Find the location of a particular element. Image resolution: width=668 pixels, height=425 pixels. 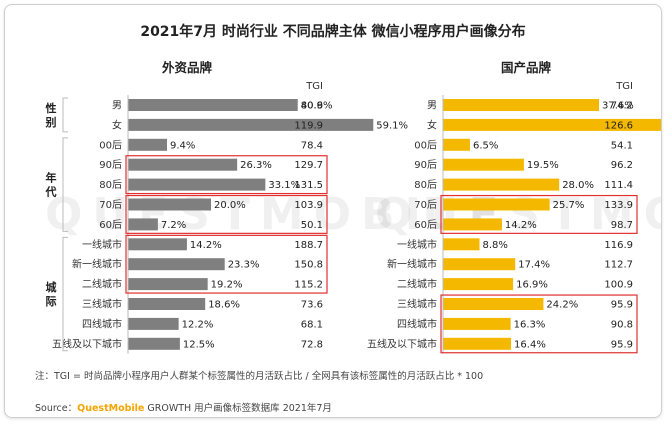

data-label: 40.9% is located at coordinates (317, 106).